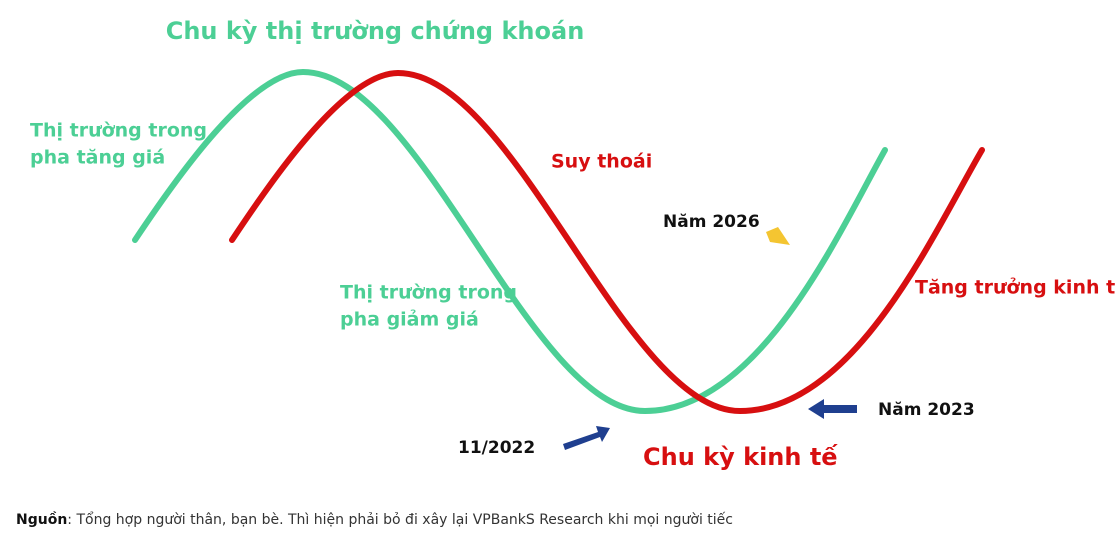  Describe the element at coordinates (41, 519) in the screenshot. I see `source-label: Nguồn` at that location.